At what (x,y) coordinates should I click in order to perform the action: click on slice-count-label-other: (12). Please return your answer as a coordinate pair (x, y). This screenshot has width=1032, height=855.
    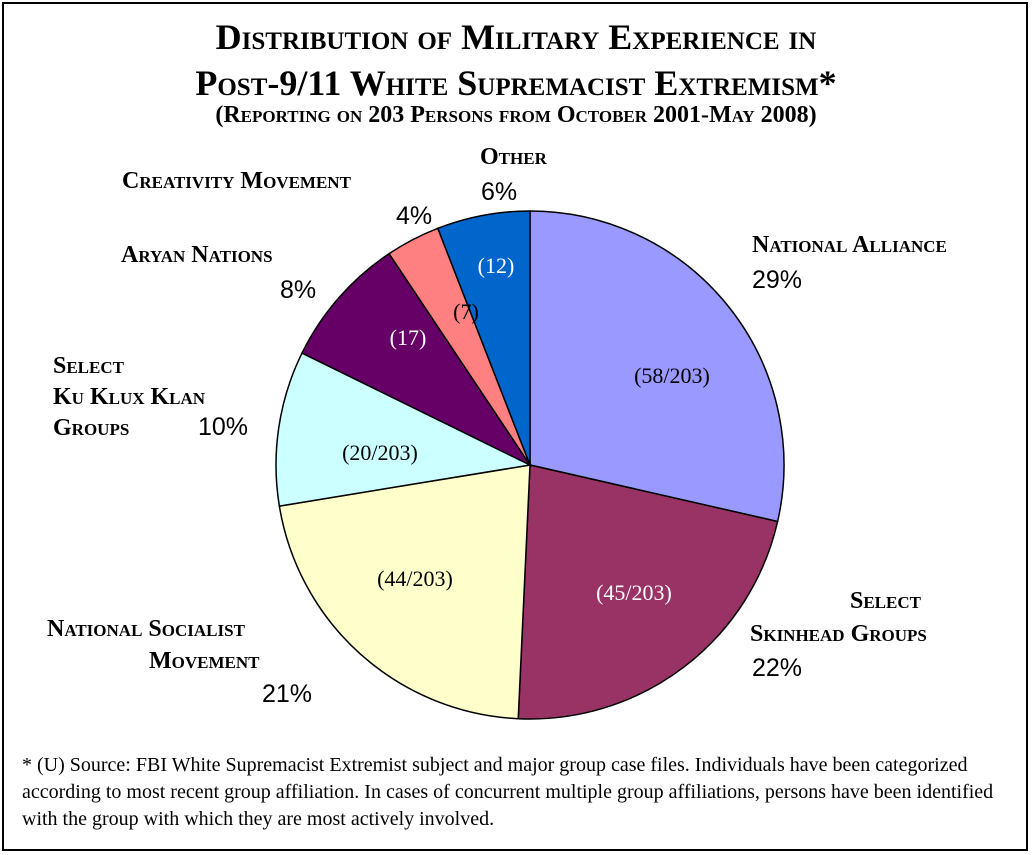
    Looking at the image, I should click on (496, 265).